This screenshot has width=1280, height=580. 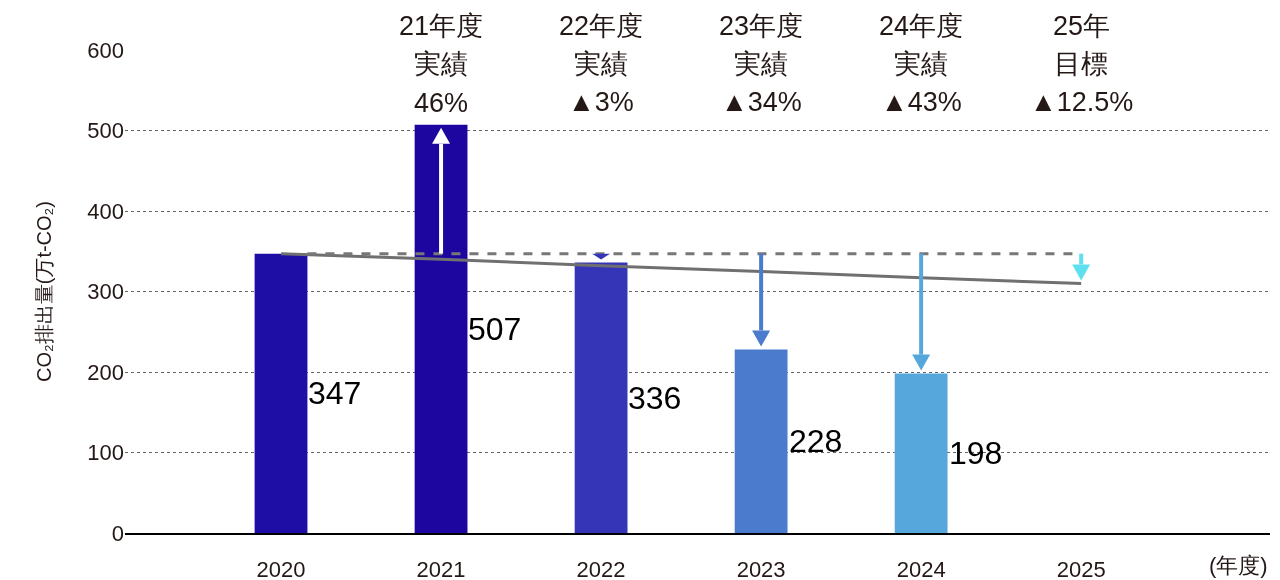 What do you see at coordinates (105, 453) in the screenshot?
I see `y-tick-label: 100` at bounding box center [105, 453].